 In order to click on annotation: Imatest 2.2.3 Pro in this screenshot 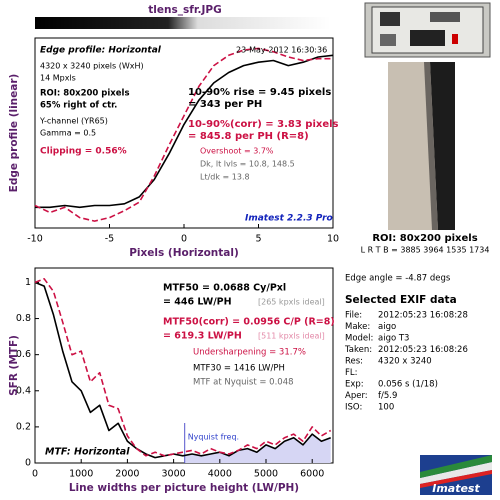, I will do `click(289, 219)`.